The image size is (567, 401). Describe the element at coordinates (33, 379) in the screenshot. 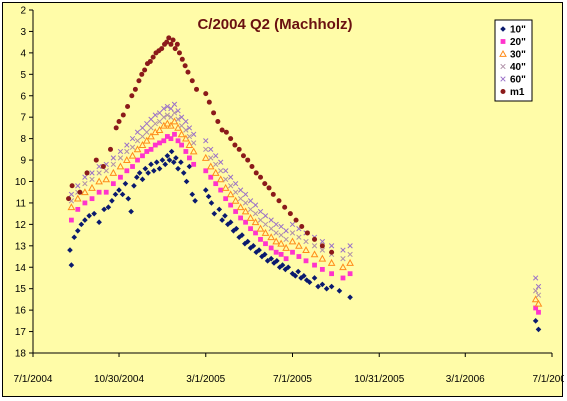

I see `x-tick-label: 7/1/2004` at that location.